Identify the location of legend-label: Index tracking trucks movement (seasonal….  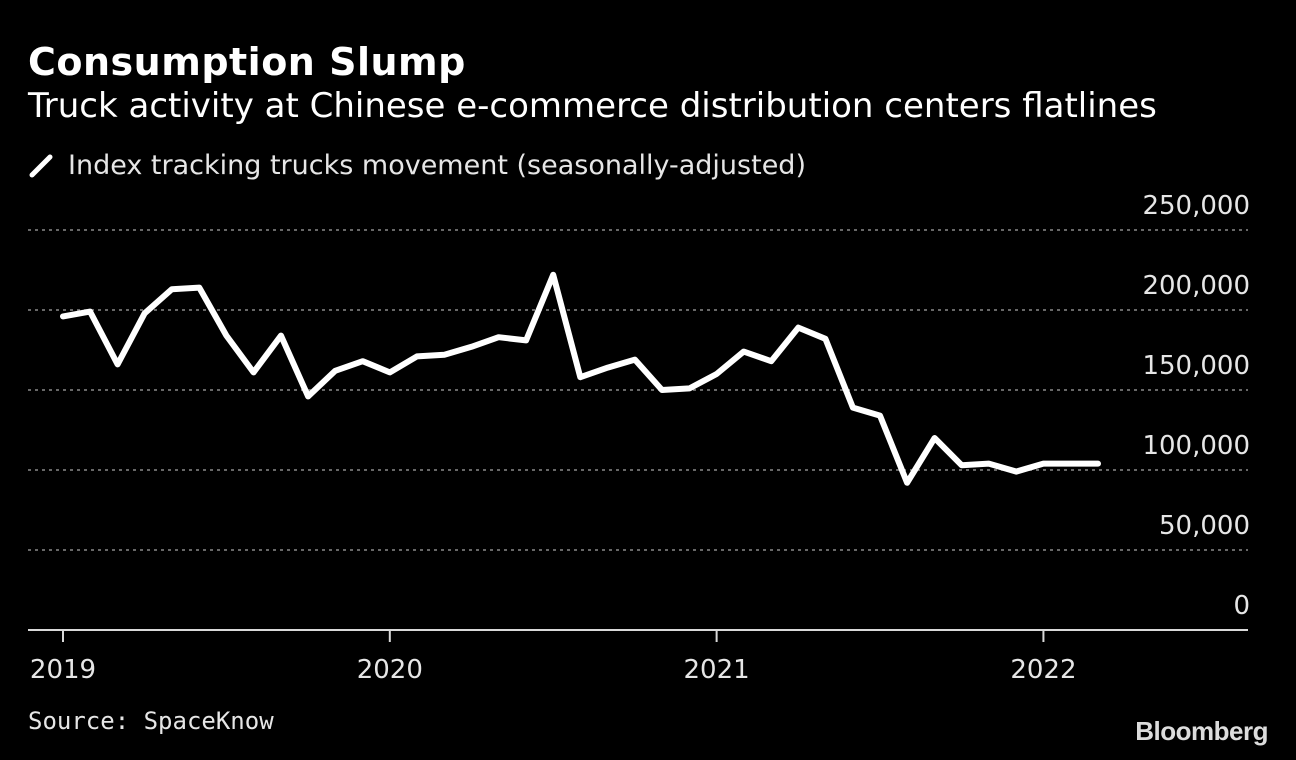
(437, 165).